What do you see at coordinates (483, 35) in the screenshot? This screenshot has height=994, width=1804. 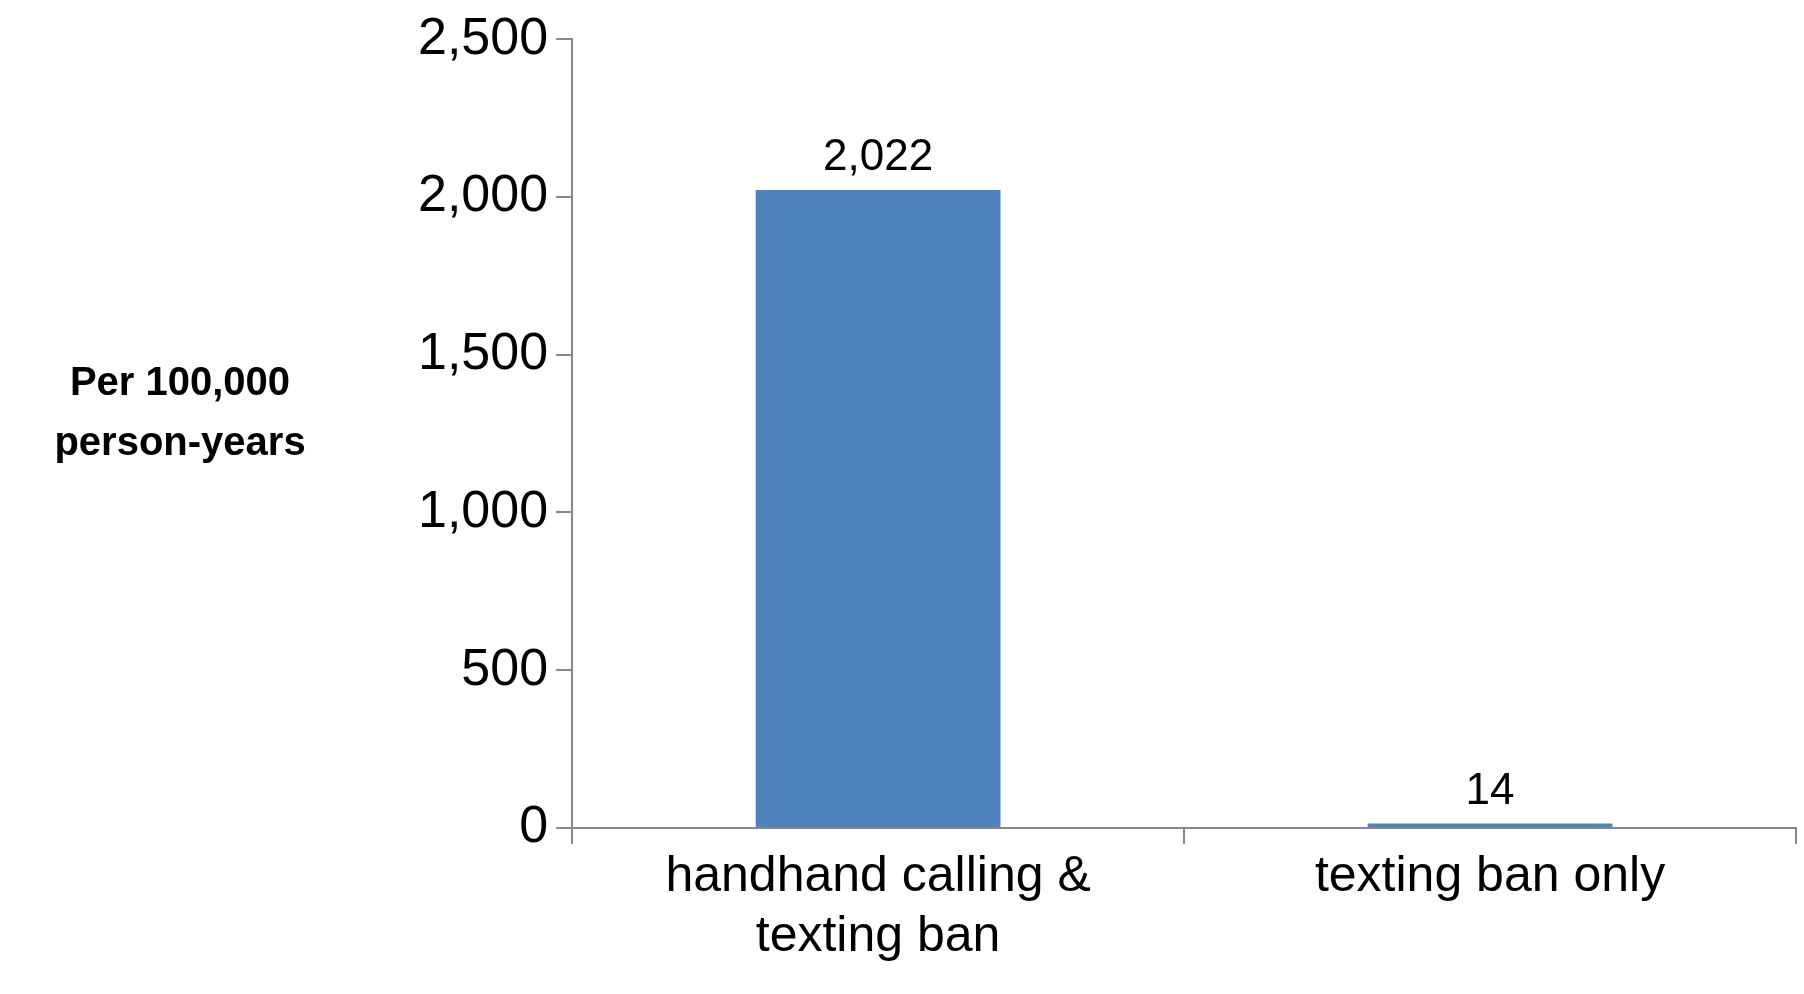 I see `y-tick-label: 2,500` at bounding box center [483, 35].